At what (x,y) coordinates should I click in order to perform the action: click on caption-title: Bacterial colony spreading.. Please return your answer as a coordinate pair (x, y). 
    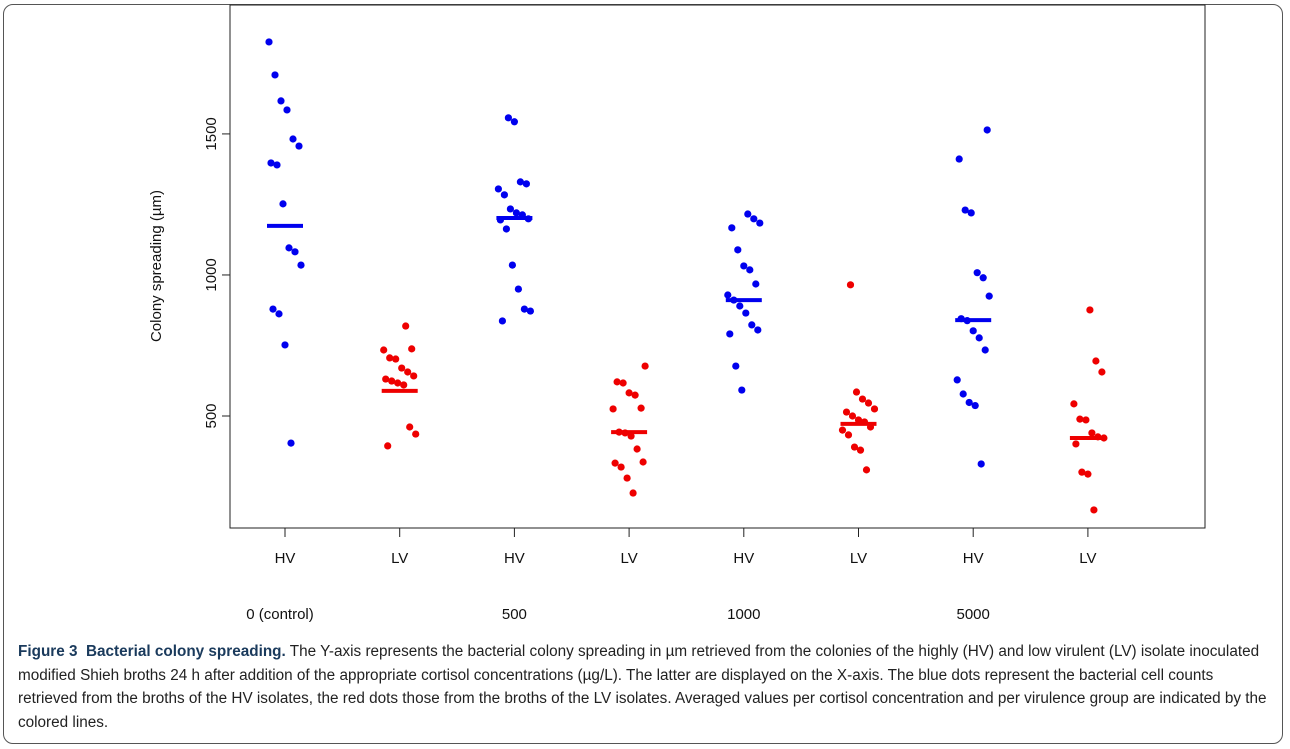
    Looking at the image, I should click on (186, 651).